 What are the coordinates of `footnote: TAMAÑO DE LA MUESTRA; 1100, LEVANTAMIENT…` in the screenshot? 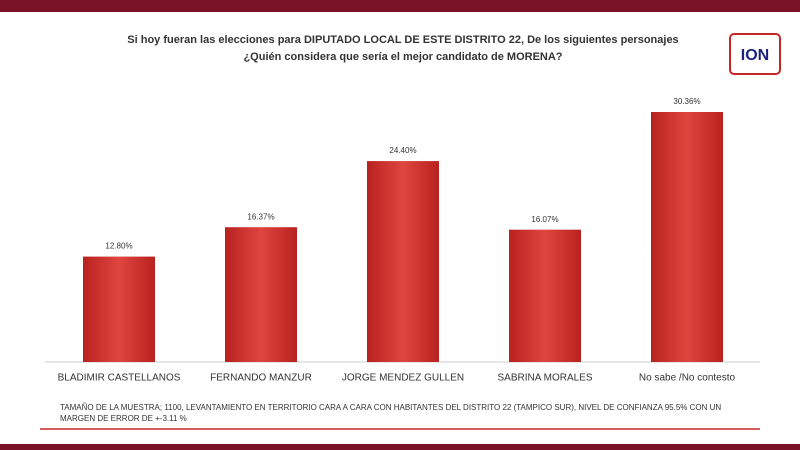 It's located at (390, 407).